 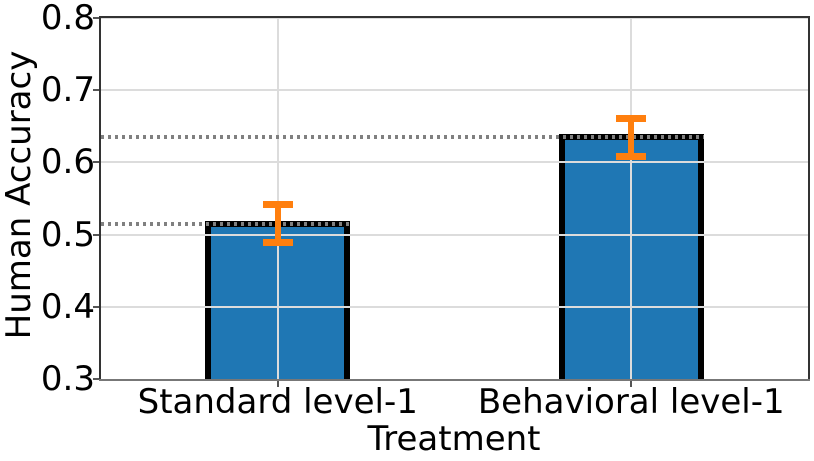 I want to click on y-tick-label: 0.6, so click(x=67, y=162).